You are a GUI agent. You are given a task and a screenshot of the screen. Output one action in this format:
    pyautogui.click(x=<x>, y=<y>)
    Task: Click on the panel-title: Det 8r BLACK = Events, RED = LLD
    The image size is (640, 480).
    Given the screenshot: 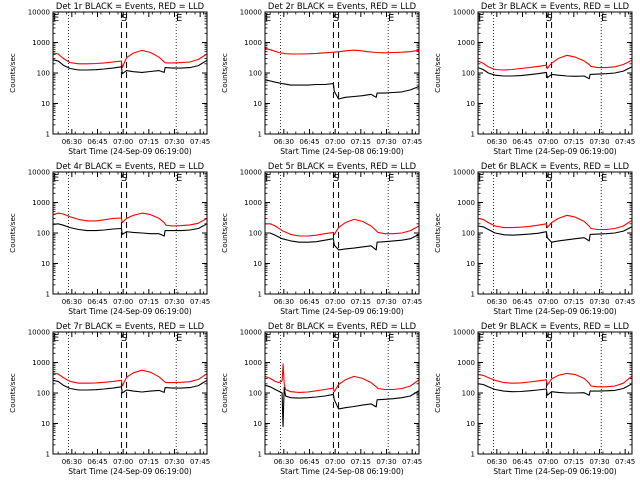 What is the action you would take?
    pyautogui.click(x=342, y=326)
    